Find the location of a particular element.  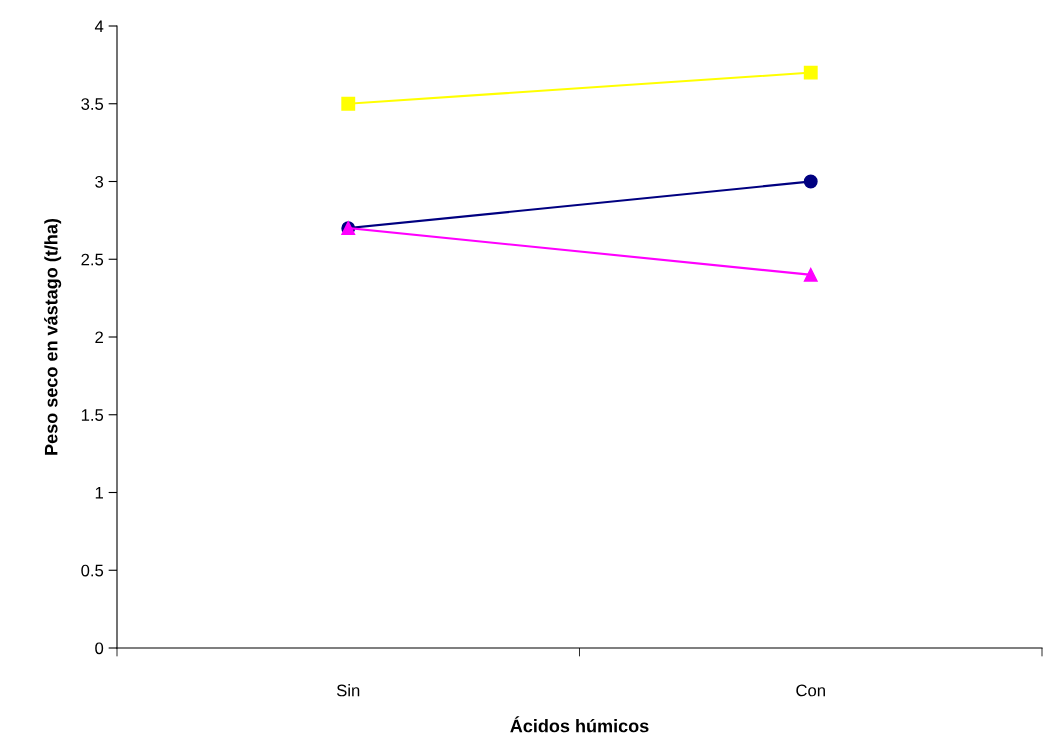

x-tick-label: Con is located at coordinates (810, 690).